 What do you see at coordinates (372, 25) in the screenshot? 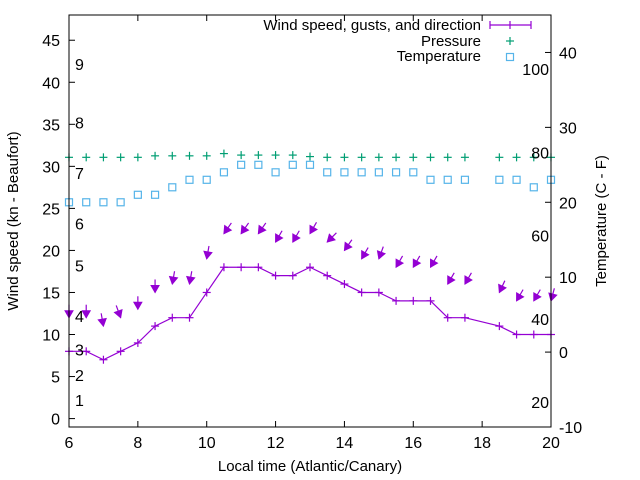
I see `legend-label-wind: Wind speed, gusts, and direction` at bounding box center [372, 25].